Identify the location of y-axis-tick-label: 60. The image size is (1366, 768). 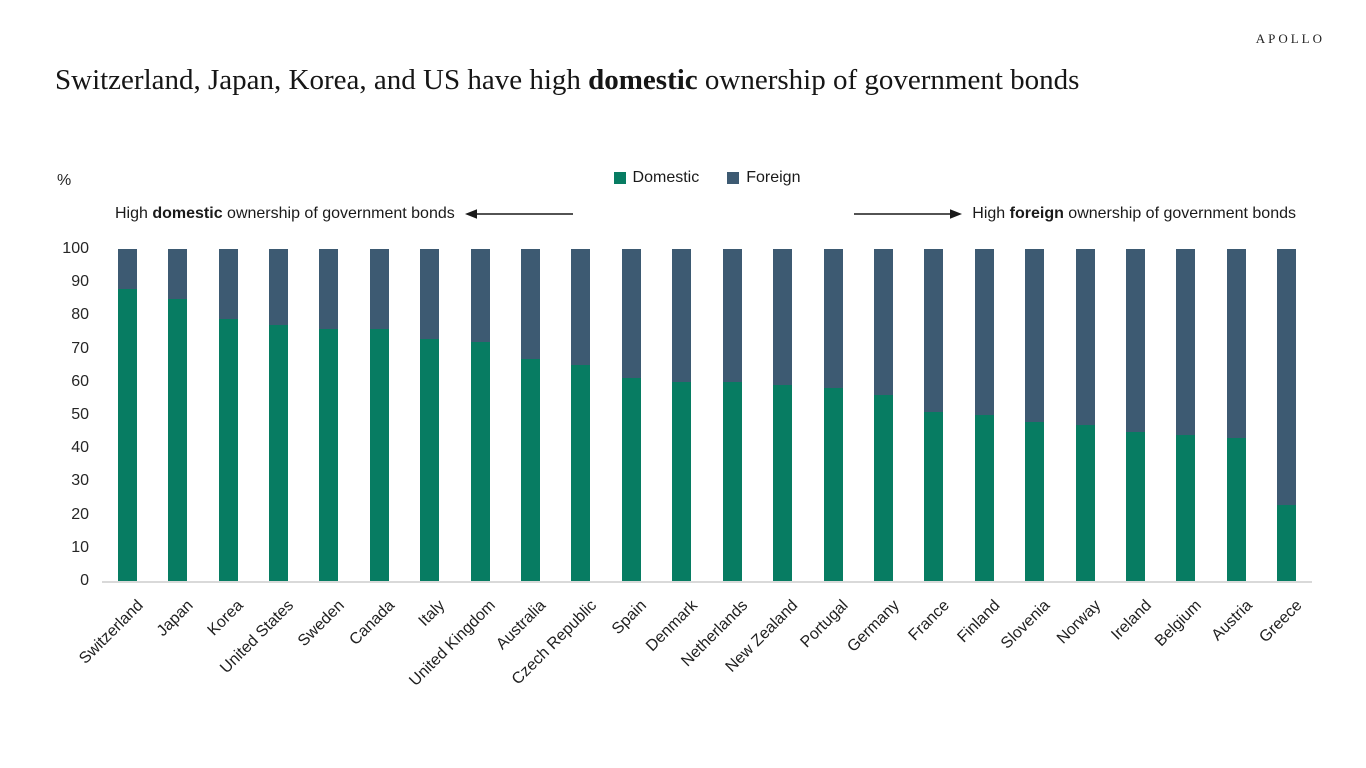
(80, 381).